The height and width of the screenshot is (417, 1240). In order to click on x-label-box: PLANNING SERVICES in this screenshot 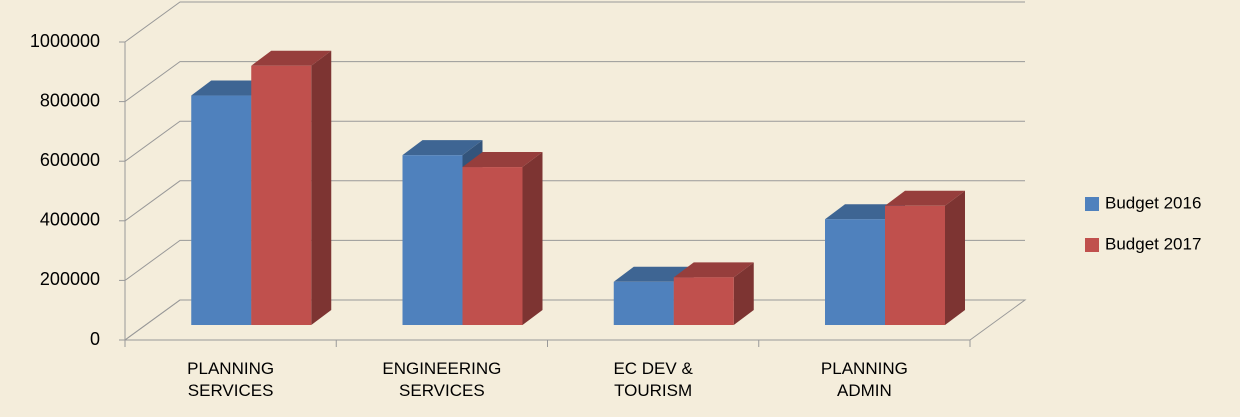, I will do `click(231, 379)`.